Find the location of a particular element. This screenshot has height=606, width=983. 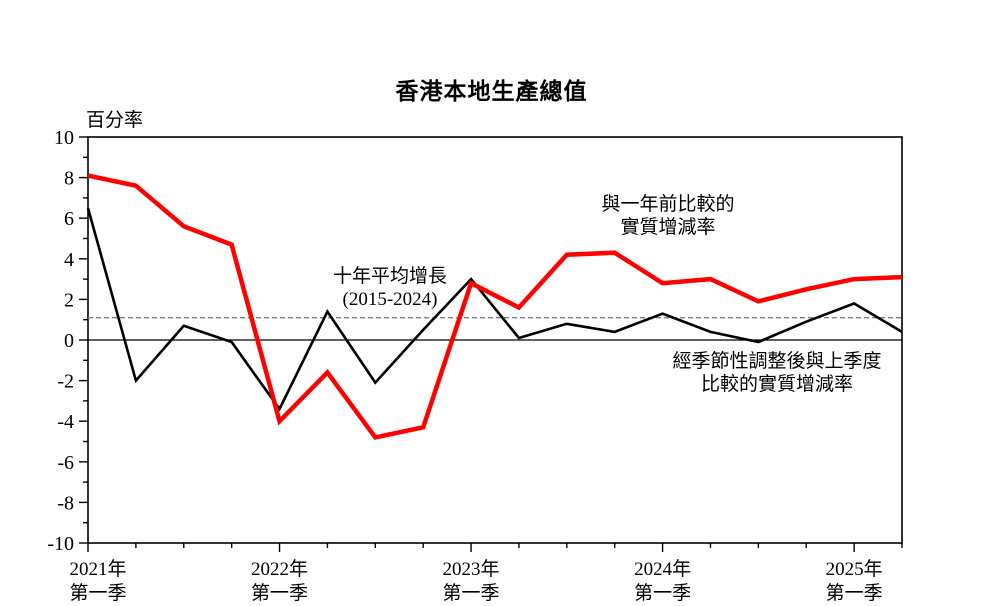

series-label-yoy: 與一年前比較的 實質增減率 is located at coordinates (668, 216).